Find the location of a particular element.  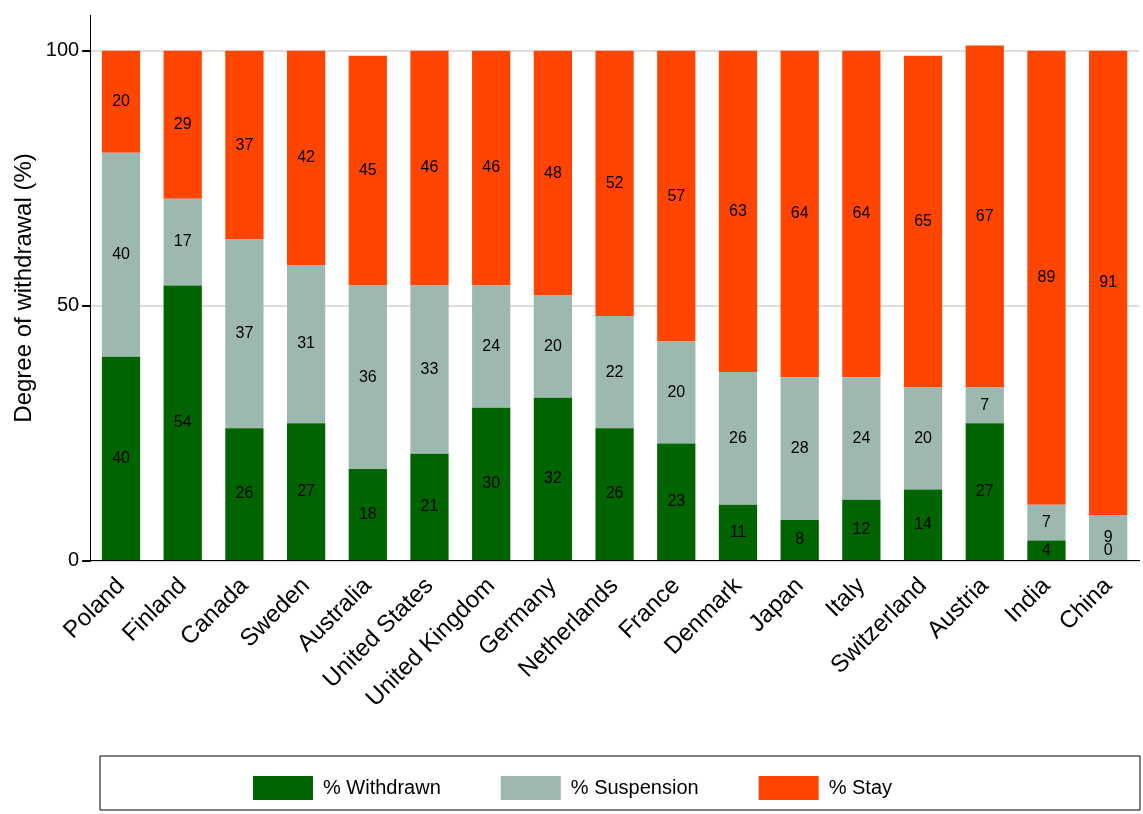

y-tick-label: 100 is located at coordinates (62, 49).